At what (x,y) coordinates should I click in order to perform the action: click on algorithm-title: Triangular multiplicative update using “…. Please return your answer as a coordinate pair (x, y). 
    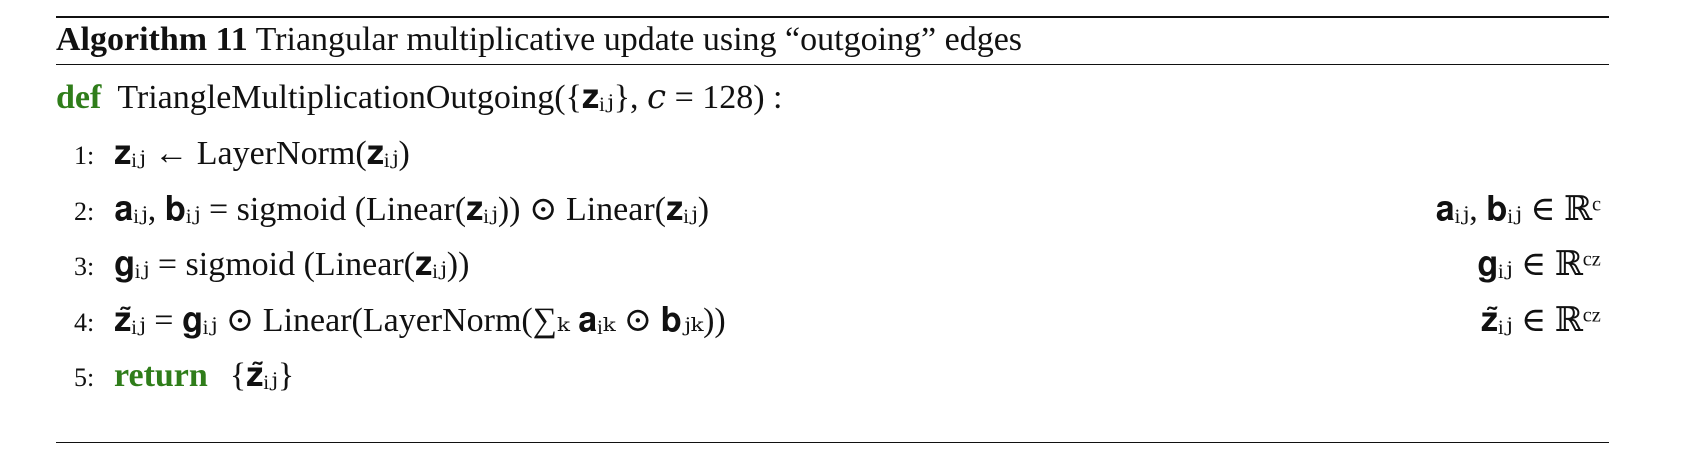
    Looking at the image, I should click on (639, 39).